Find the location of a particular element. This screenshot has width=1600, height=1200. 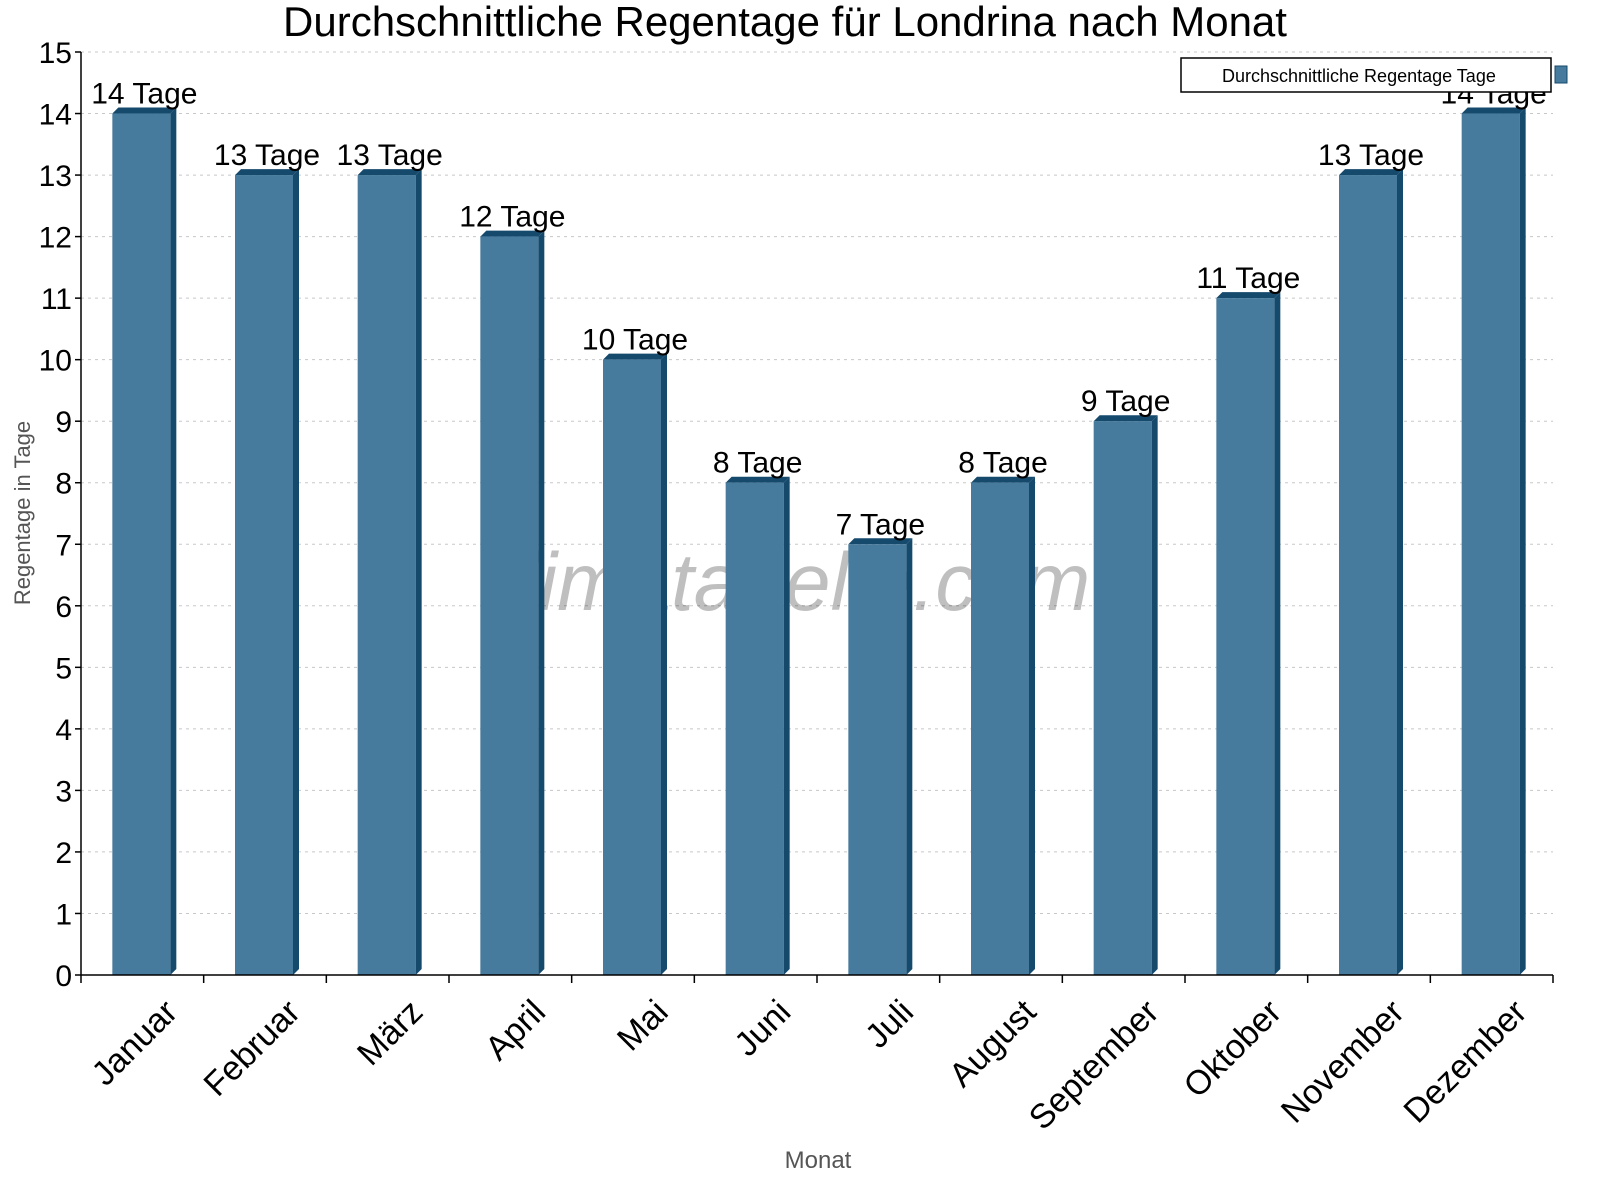

x-tick-label: Februar is located at coordinates (252, 1048).